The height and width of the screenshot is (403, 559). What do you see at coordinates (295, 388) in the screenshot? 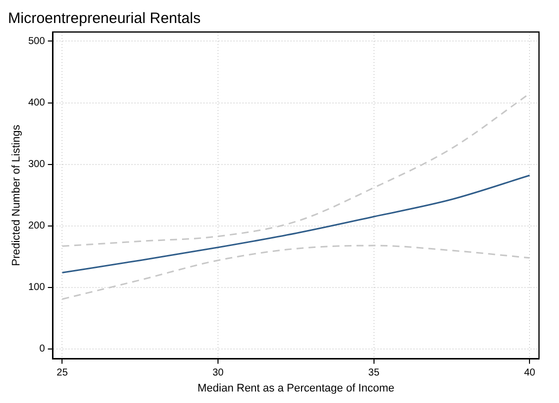
I see `x-axis-title: Median Rent as a Percentage of Income` at bounding box center [295, 388].